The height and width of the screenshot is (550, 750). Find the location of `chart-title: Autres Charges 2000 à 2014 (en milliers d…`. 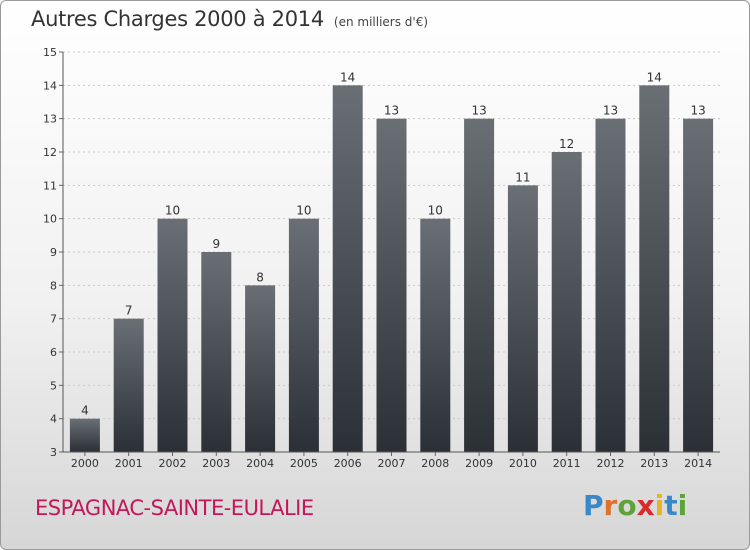

chart-title: Autres Charges 2000 à 2014 (en milliers d… is located at coordinates (229, 19).